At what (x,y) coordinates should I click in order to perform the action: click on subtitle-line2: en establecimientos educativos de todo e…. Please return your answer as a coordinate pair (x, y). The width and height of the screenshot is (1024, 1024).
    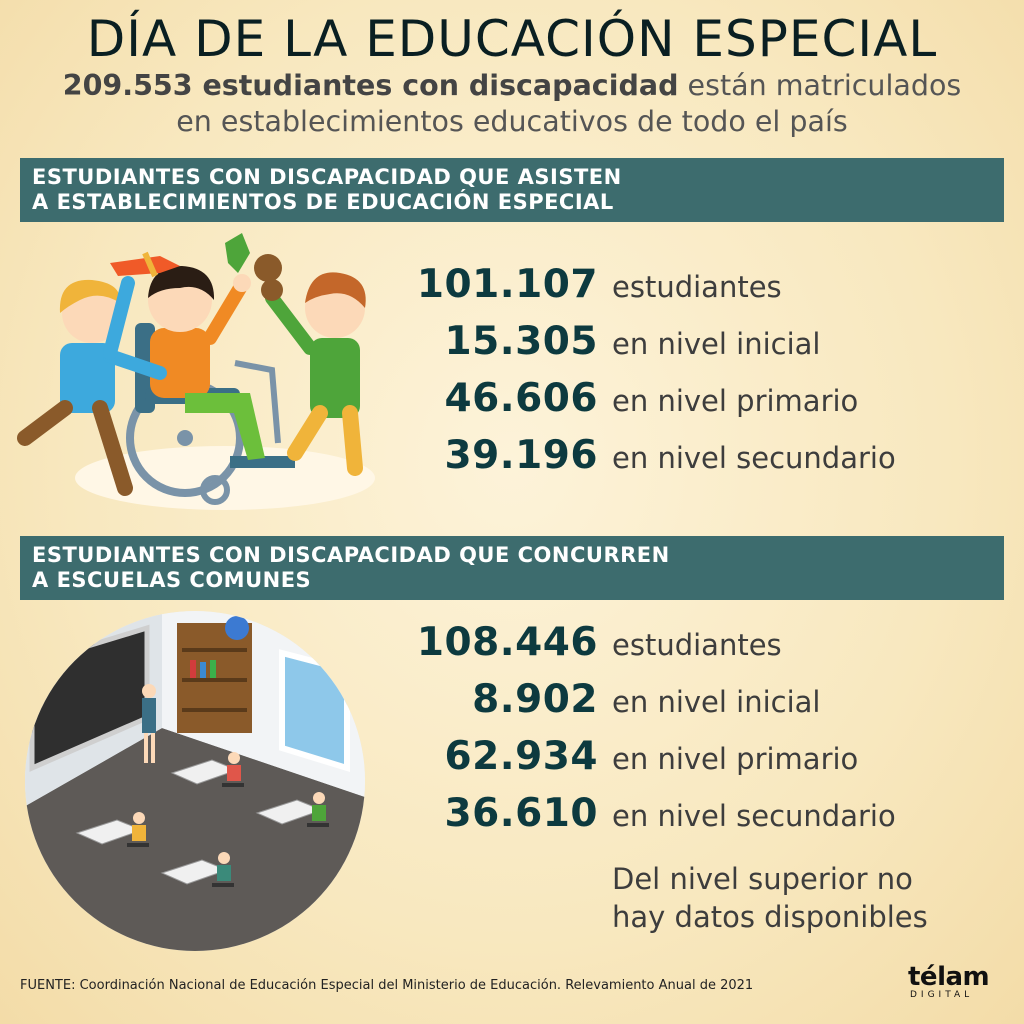
    Looking at the image, I should click on (512, 121).